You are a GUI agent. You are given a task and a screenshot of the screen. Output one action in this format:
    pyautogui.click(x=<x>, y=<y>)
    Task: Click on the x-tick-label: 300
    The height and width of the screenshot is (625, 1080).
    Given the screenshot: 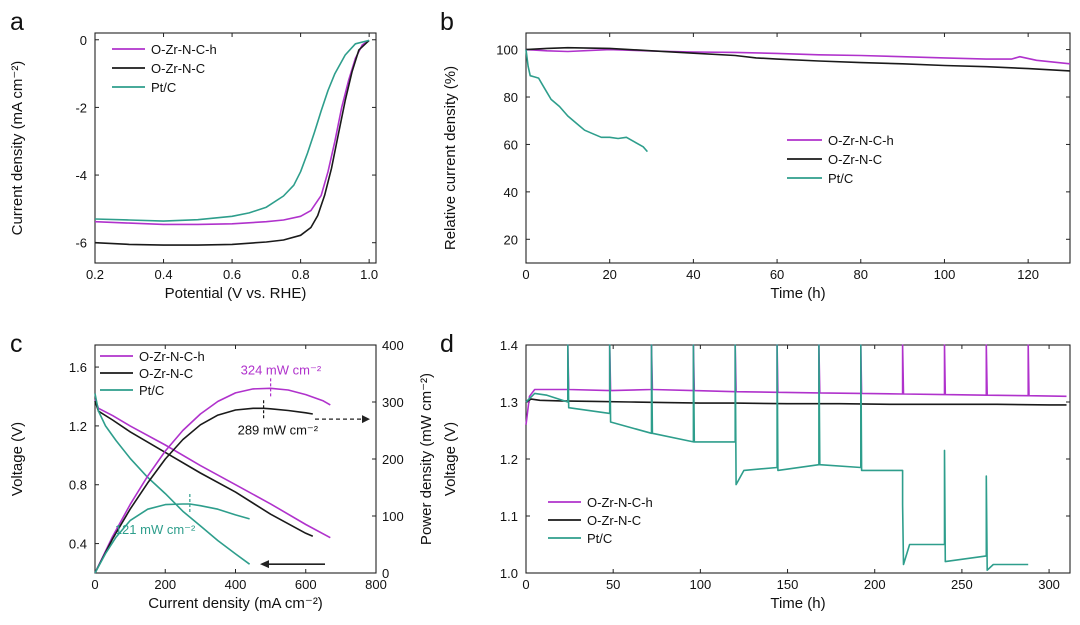 What is the action you would take?
    pyautogui.click(x=1049, y=584)
    